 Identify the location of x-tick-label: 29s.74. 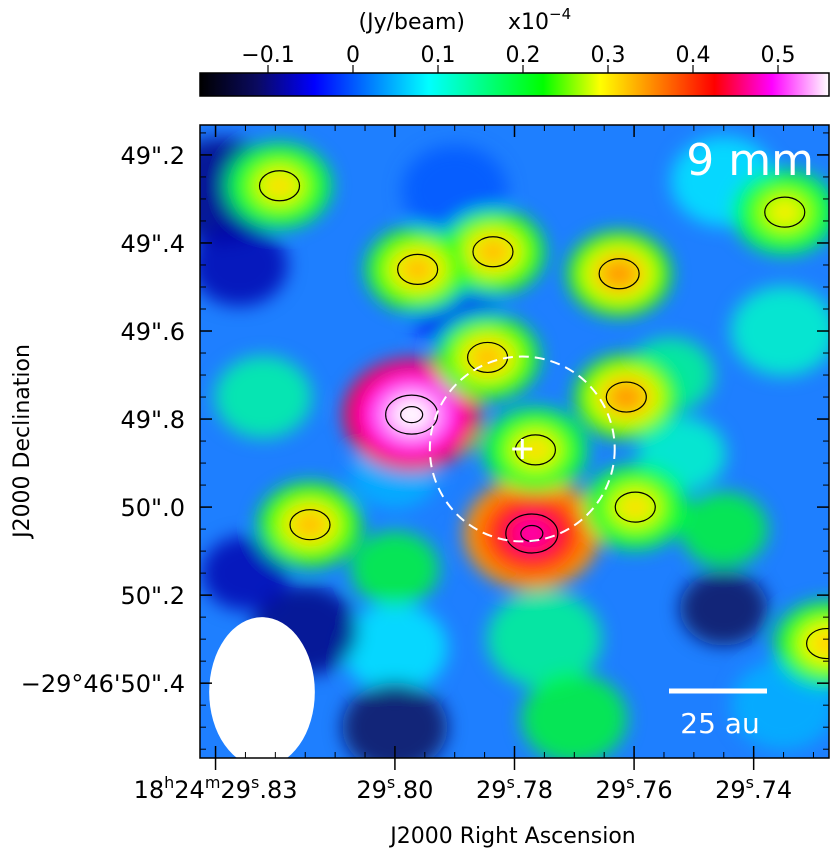
(753, 788).